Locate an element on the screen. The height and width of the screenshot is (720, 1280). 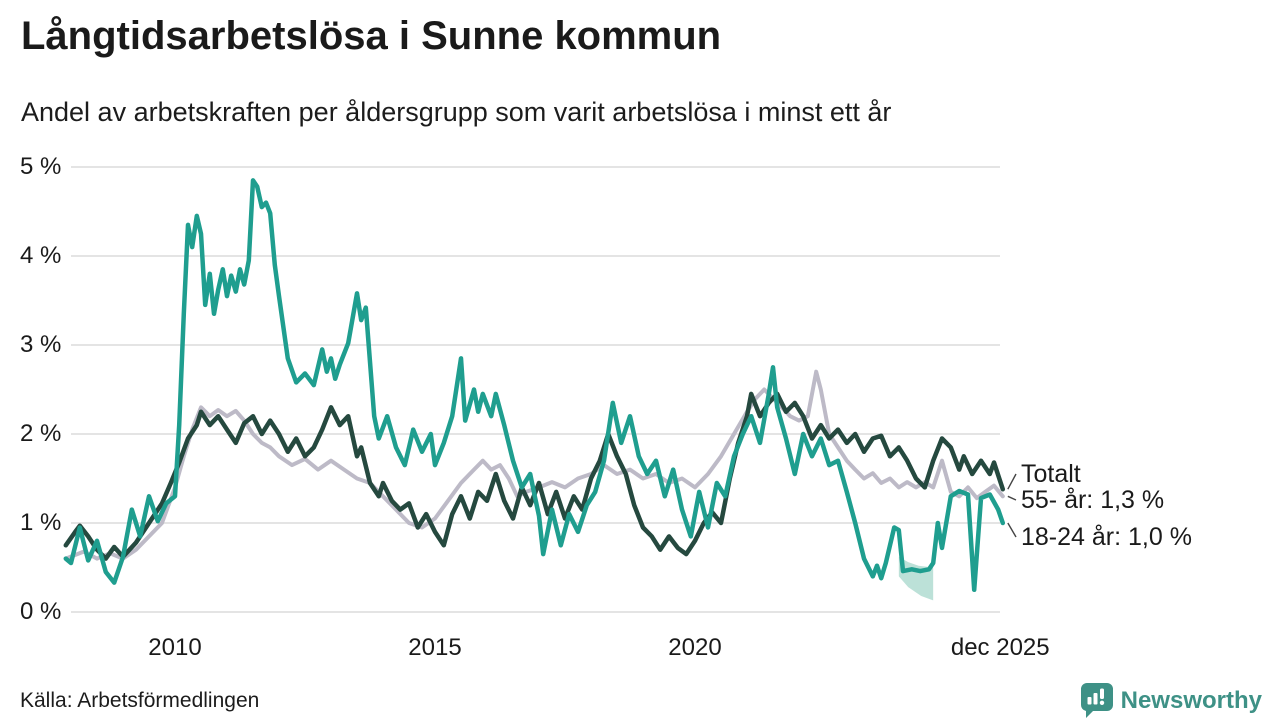
brand-logo: Newsworthy is located at coordinates (1171, 700).